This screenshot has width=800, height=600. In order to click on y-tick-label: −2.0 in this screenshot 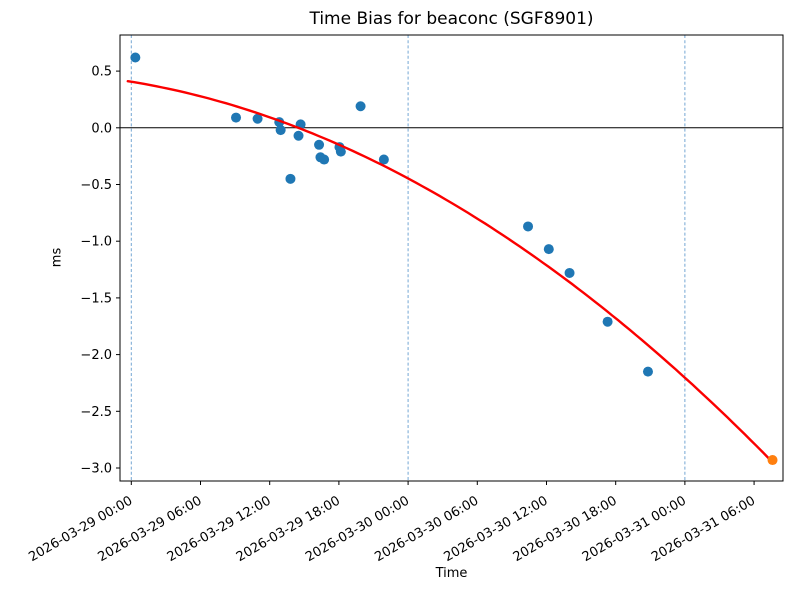, I will do `click(96, 355)`.